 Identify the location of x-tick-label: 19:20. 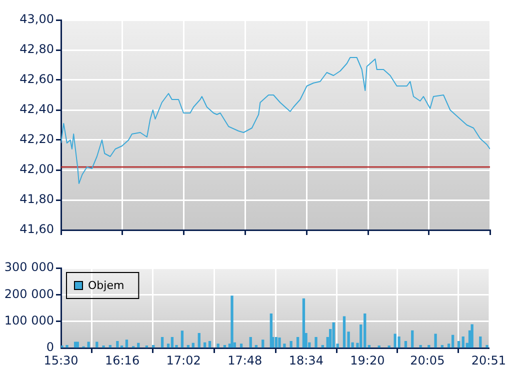
(367, 360).